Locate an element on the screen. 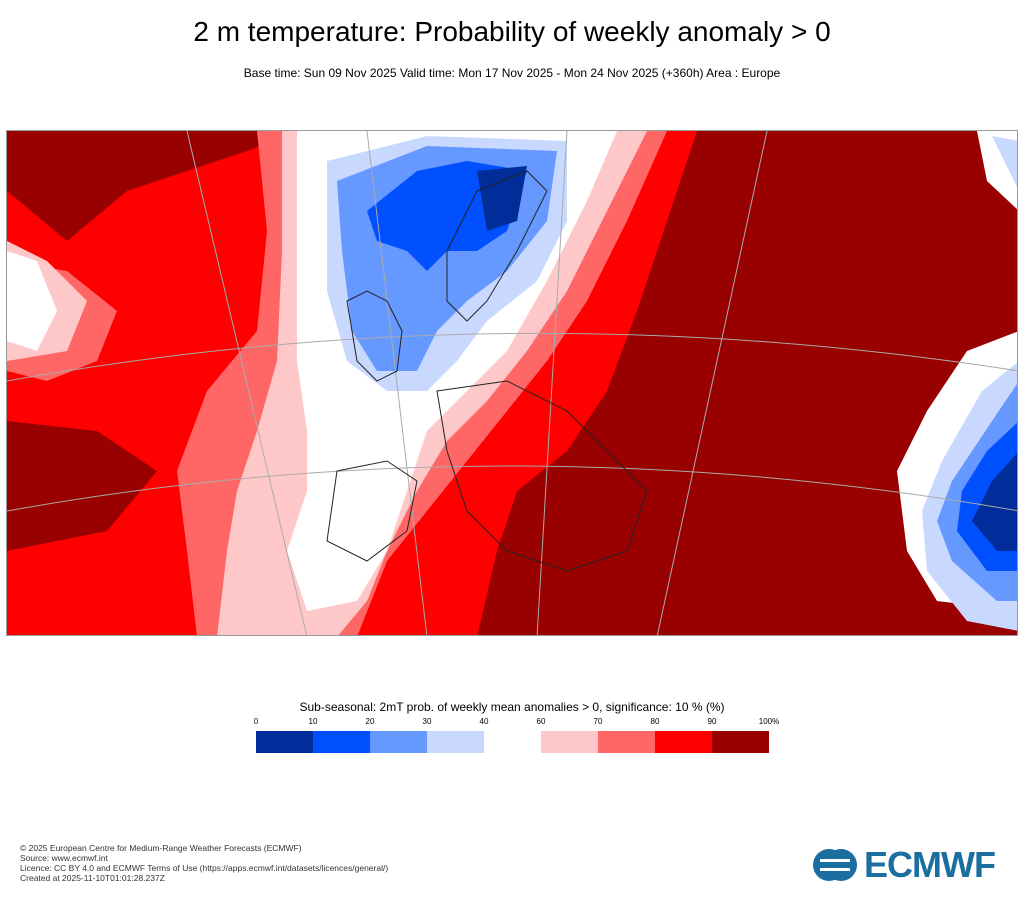  logo-text: ECMWF is located at coordinates (930, 864).